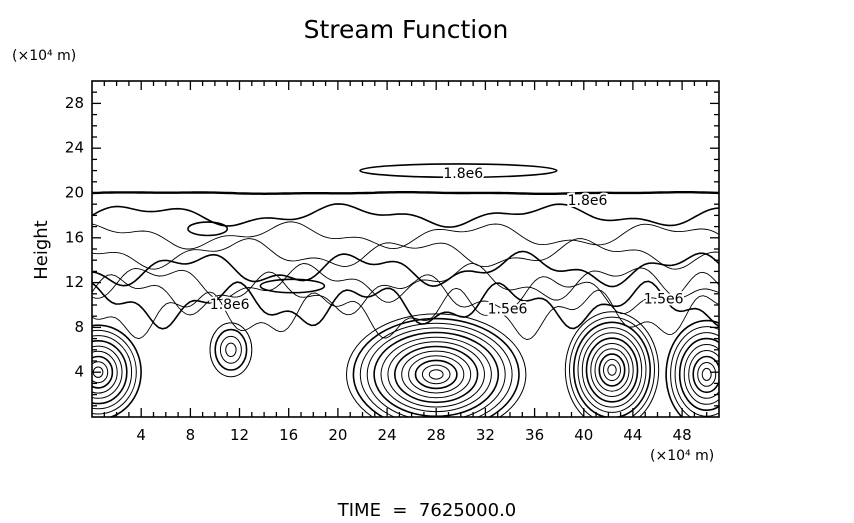 The width and height of the screenshot is (854, 523). What do you see at coordinates (41, 250) in the screenshot?
I see `y-axis-label: Height` at bounding box center [41, 250].